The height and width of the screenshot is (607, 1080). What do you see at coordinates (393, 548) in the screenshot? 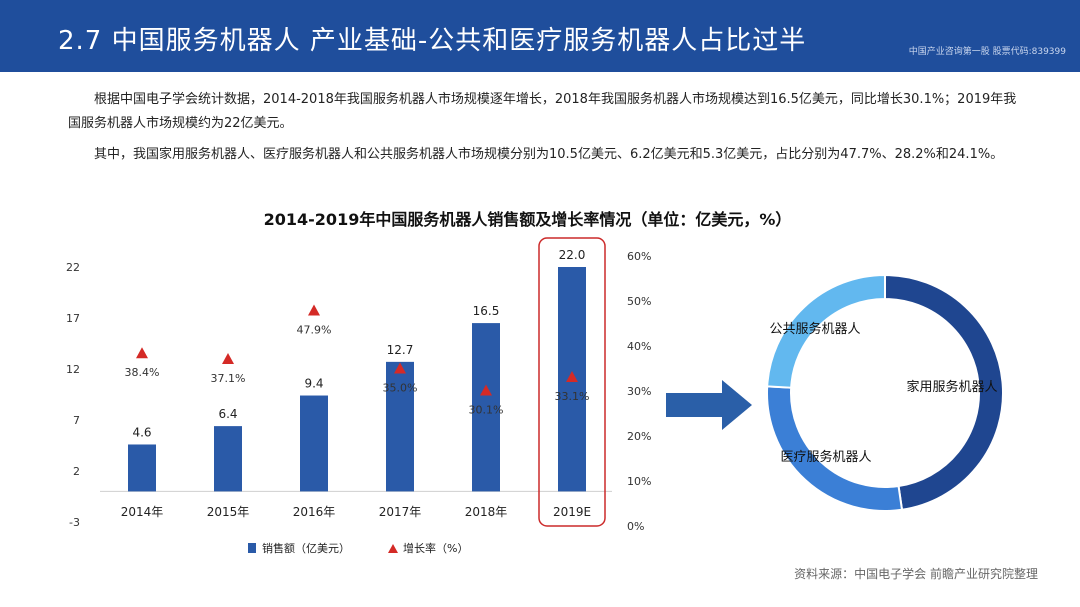
I see `legend-growth-marker` at bounding box center [393, 548].